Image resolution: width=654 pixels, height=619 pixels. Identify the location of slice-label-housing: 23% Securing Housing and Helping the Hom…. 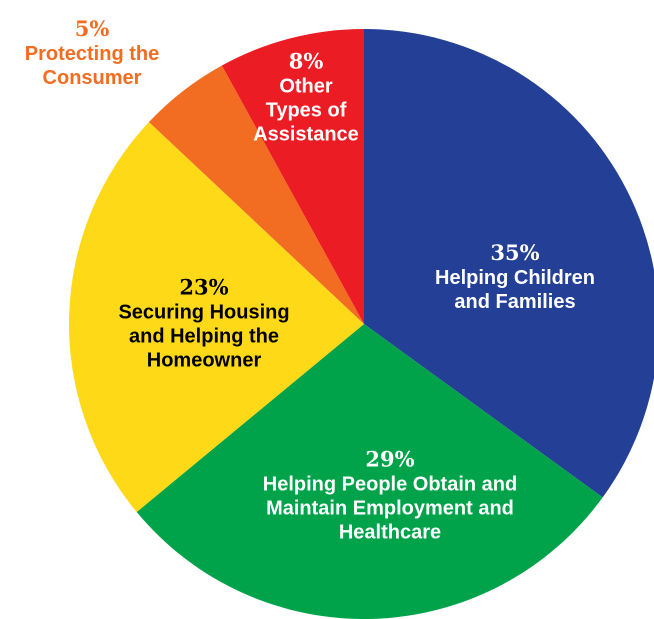
(203, 324).